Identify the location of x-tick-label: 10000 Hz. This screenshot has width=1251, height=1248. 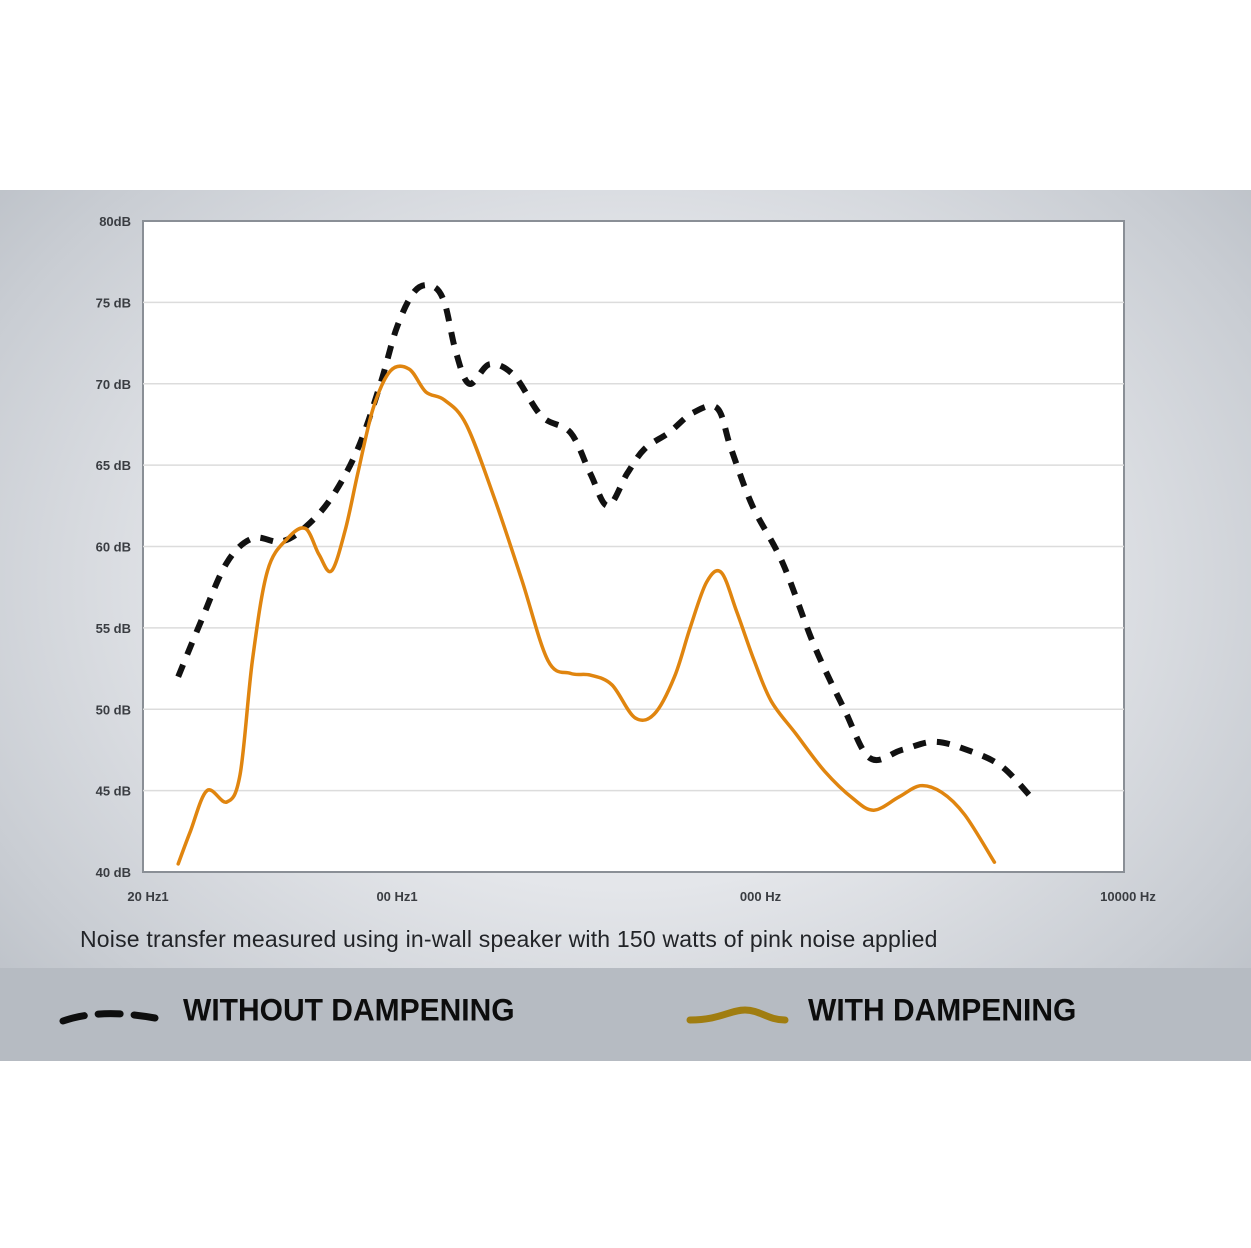
(1128, 896).